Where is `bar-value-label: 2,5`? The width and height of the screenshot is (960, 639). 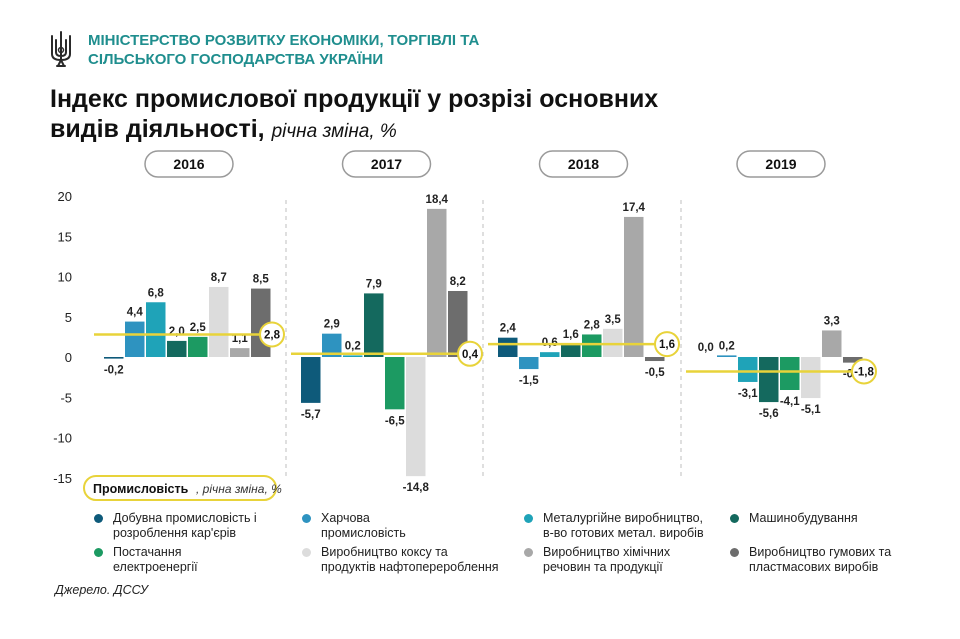 bar-value-label: 2,5 is located at coordinates (198, 328).